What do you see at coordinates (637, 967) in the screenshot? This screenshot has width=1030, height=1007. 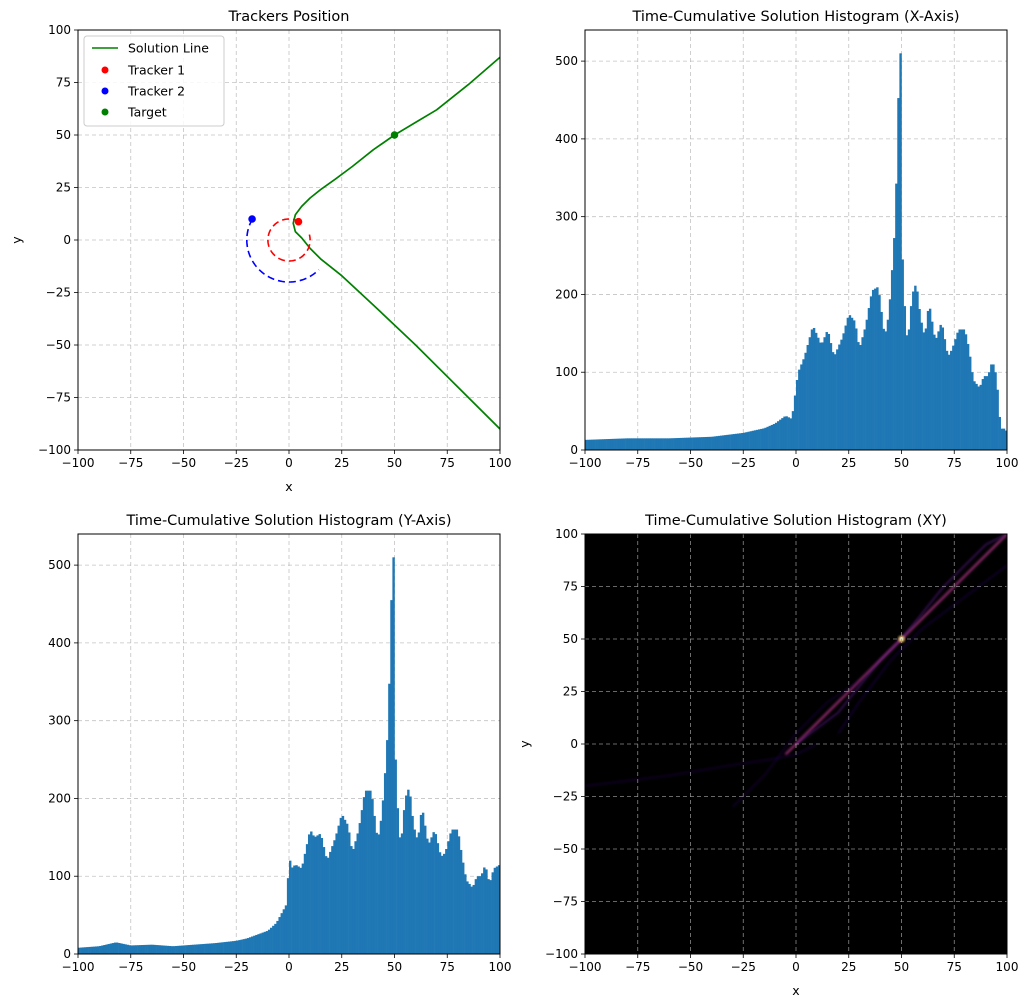 I see `x-tick-label: −75` at bounding box center [637, 967].